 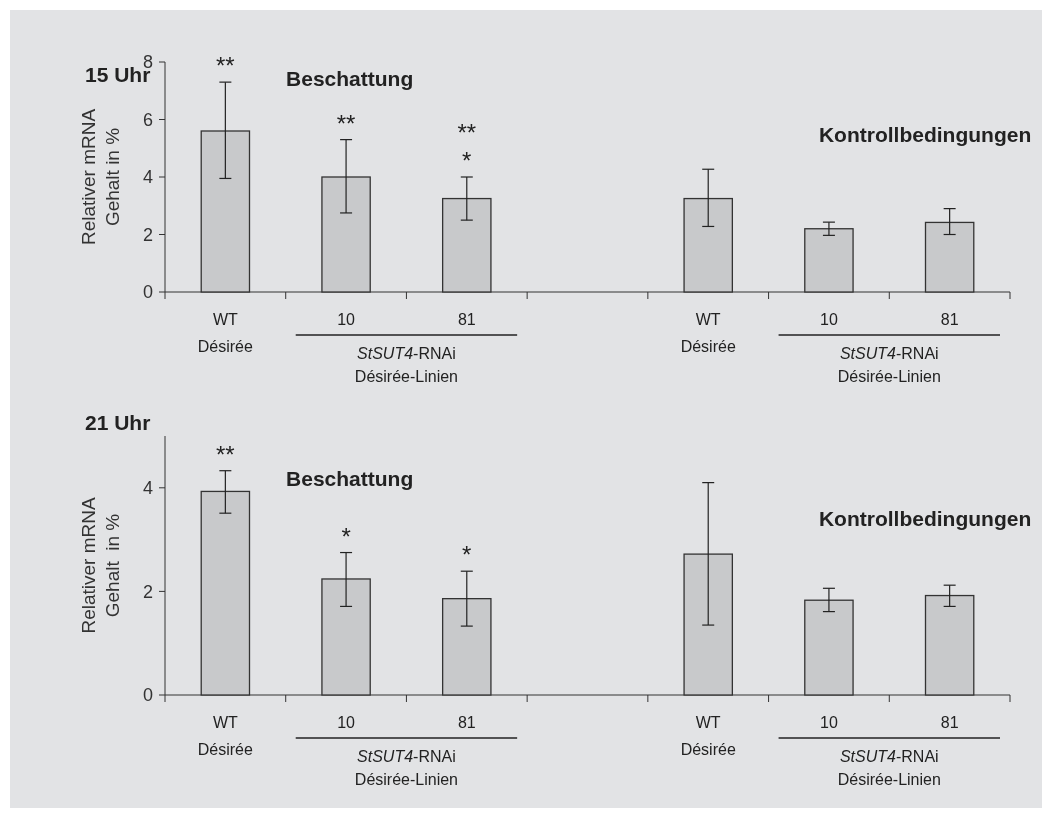 What do you see at coordinates (467, 146) in the screenshot?
I see `annotation: ** *` at bounding box center [467, 146].